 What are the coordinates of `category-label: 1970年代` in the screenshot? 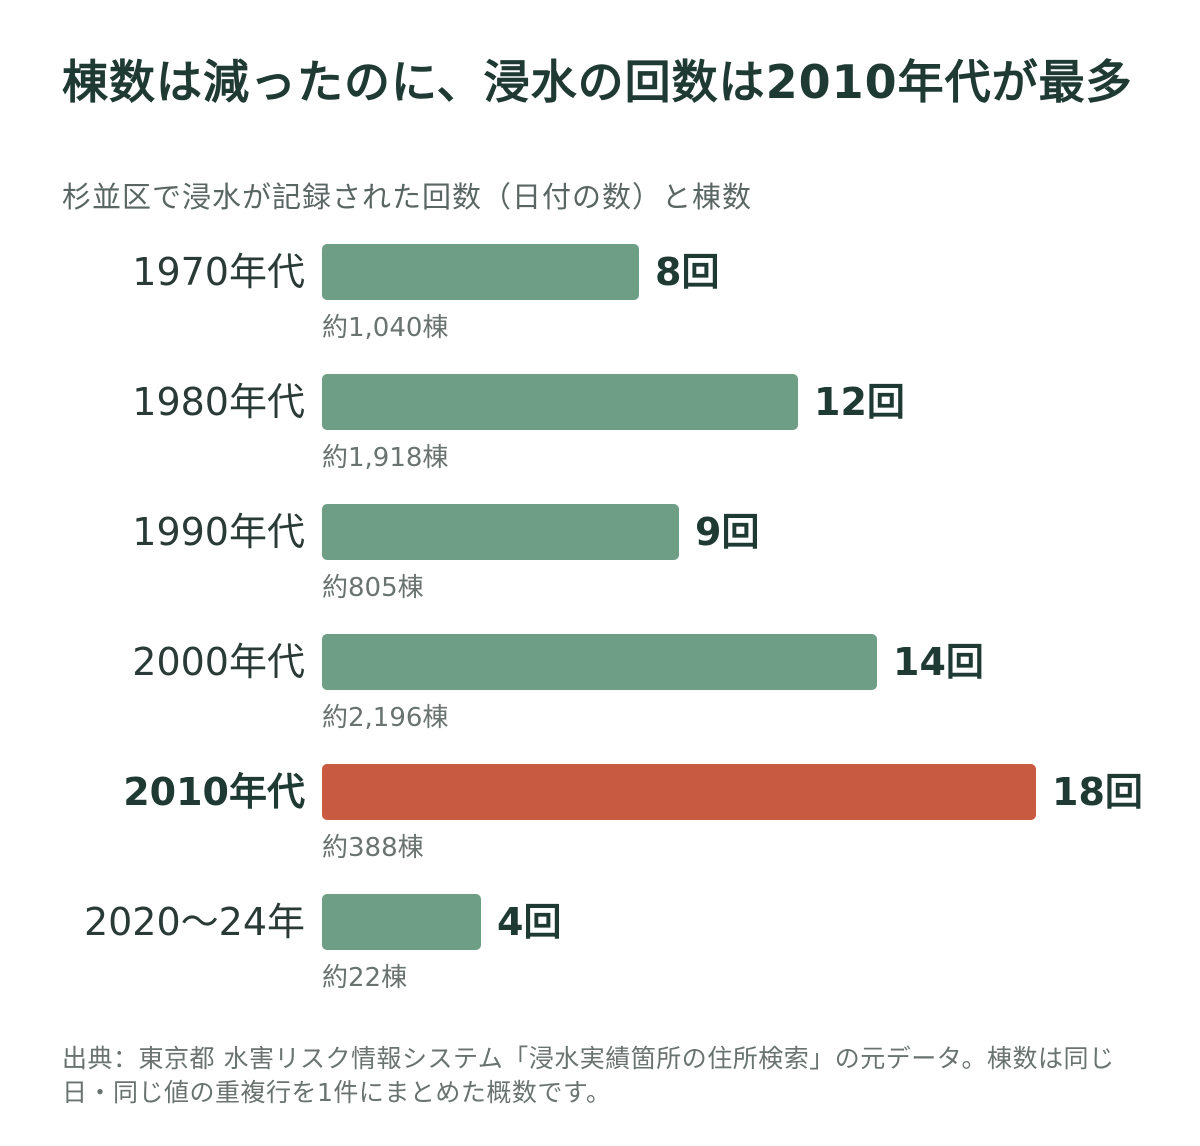 It's located at (218, 272).